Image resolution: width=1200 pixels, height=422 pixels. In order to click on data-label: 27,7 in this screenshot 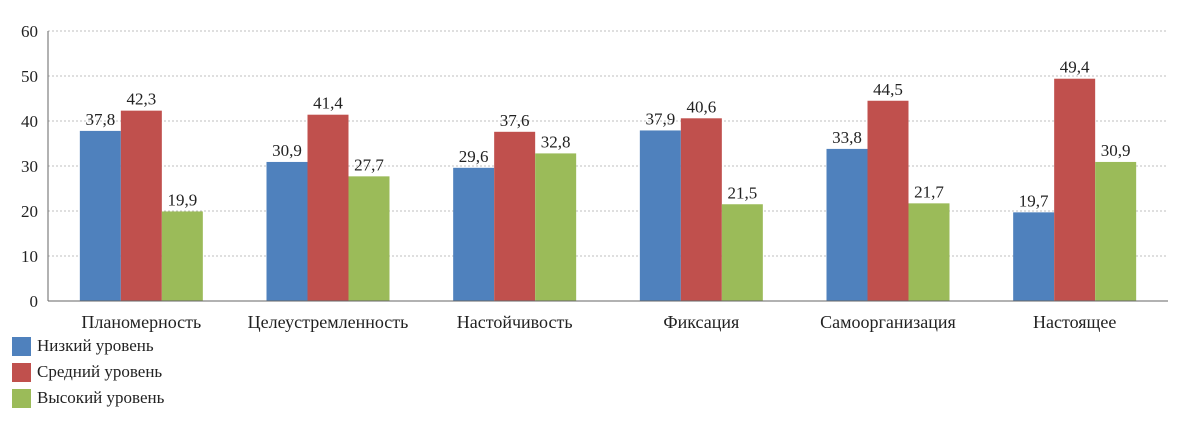, I will do `click(369, 164)`.